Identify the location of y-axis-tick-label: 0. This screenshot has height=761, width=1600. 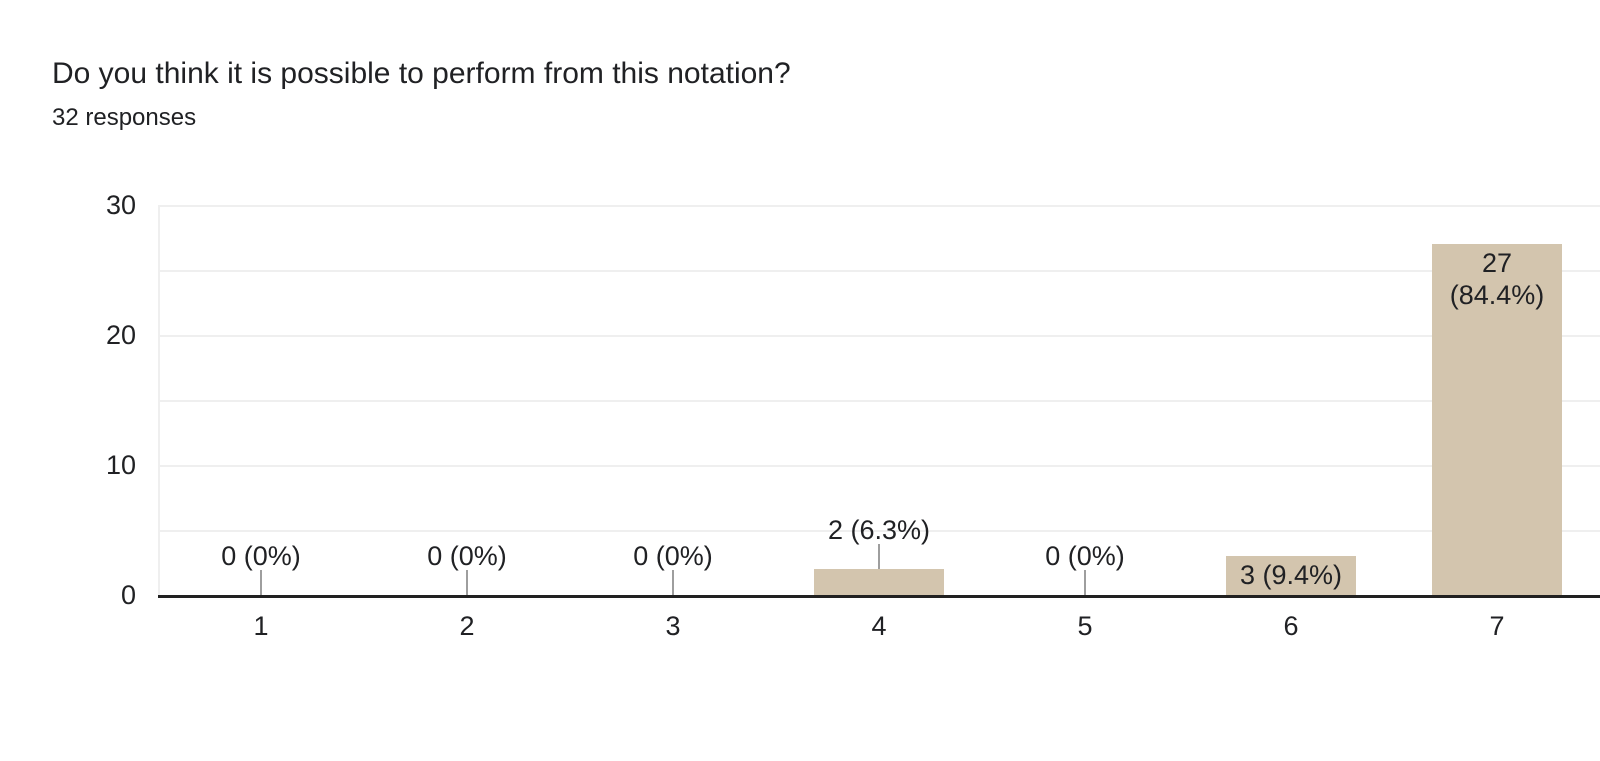
(128, 595).